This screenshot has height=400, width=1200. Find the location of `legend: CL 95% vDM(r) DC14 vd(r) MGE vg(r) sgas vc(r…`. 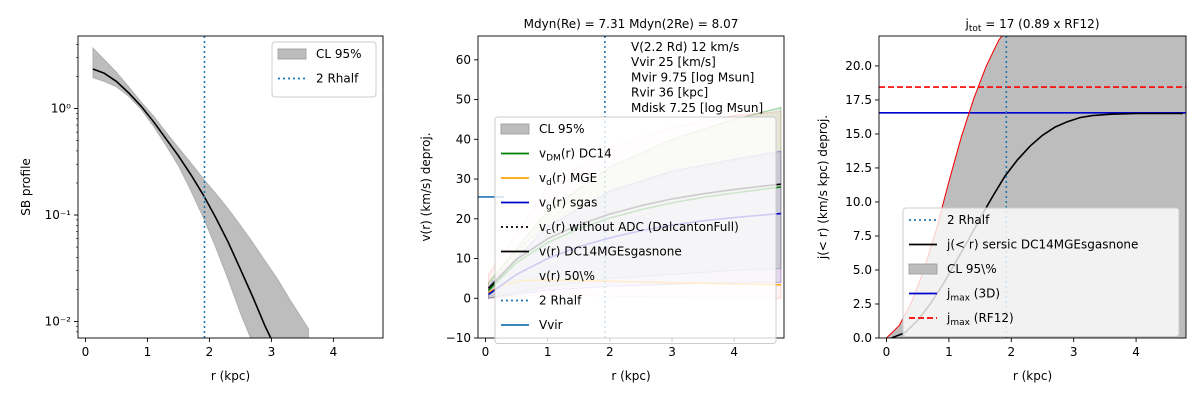

legend: CL 95% vDM(r) DC14 vd(r) MGE vg(r) sgas vc(r… is located at coordinates (635, 230).